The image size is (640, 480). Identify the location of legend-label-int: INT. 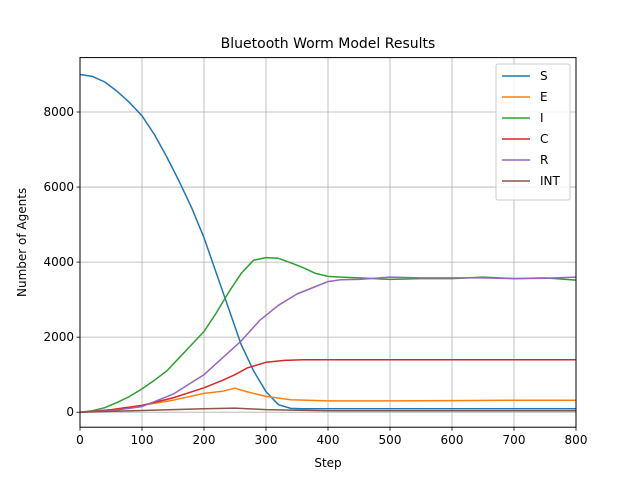
(550, 181).